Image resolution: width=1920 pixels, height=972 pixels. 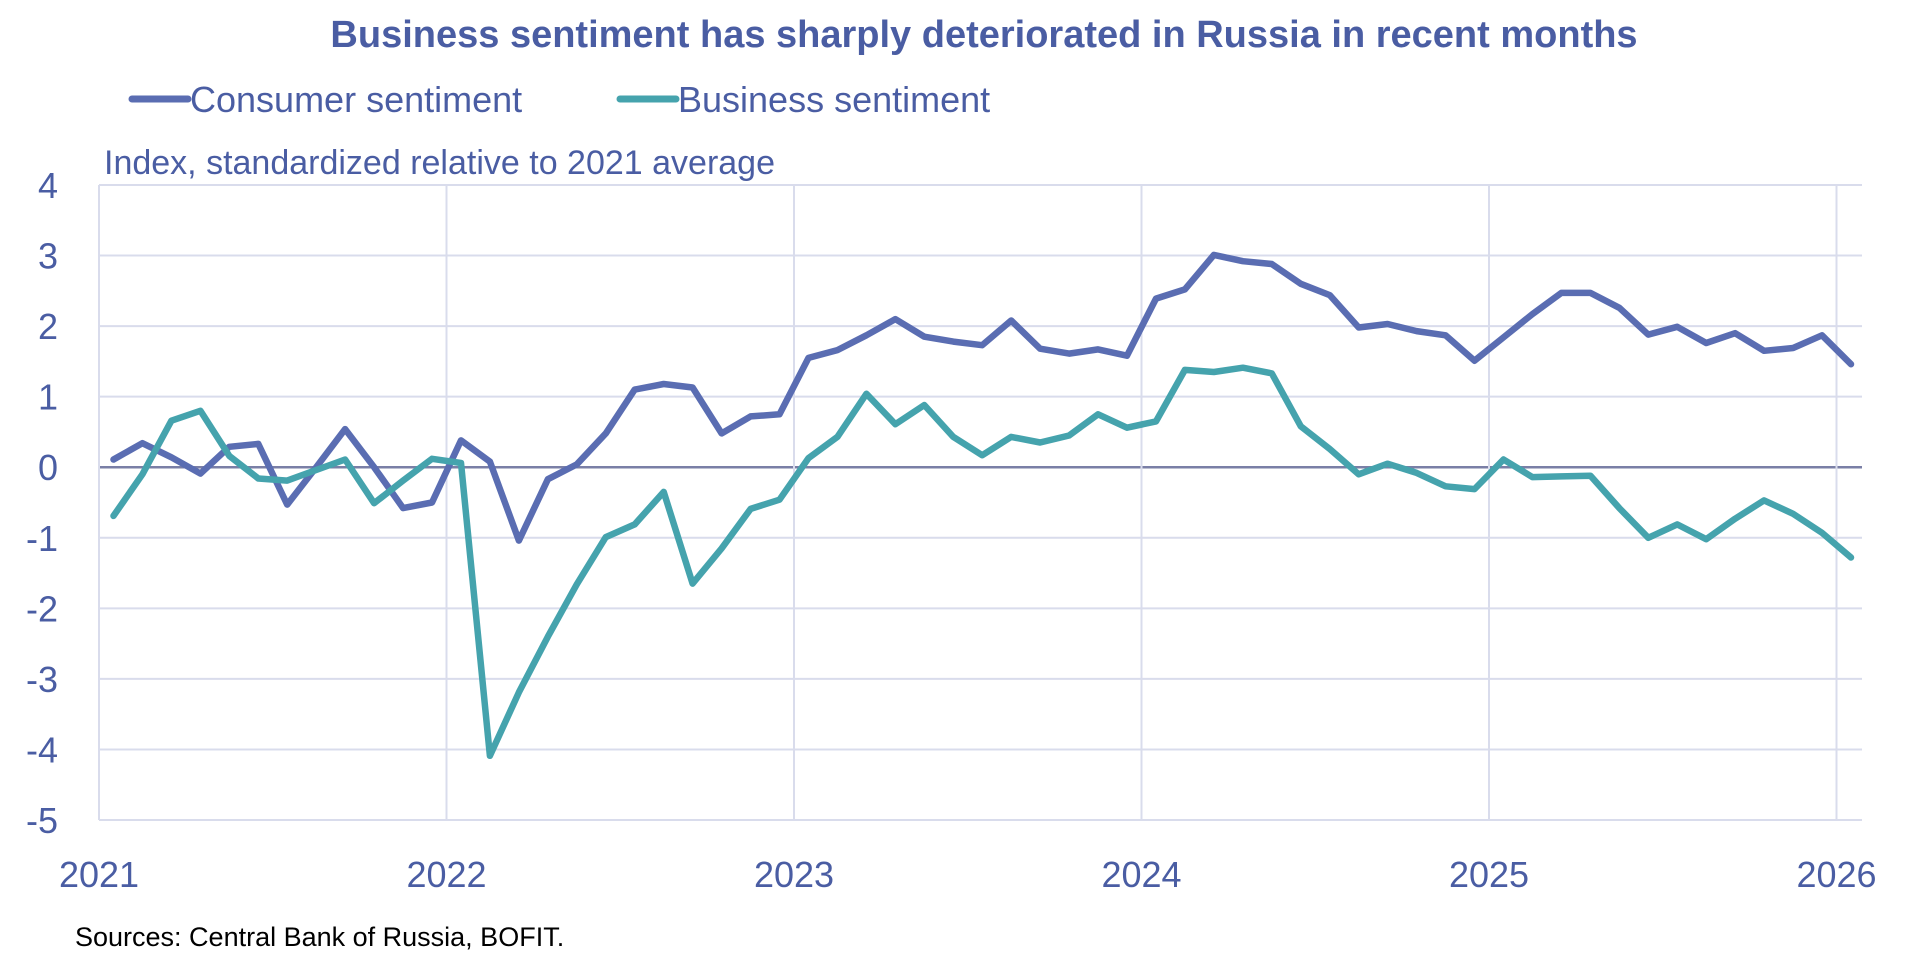 What do you see at coordinates (42, 749) in the screenshot?
I see `y-tick-label: -4` at bounding box center [42, 749].